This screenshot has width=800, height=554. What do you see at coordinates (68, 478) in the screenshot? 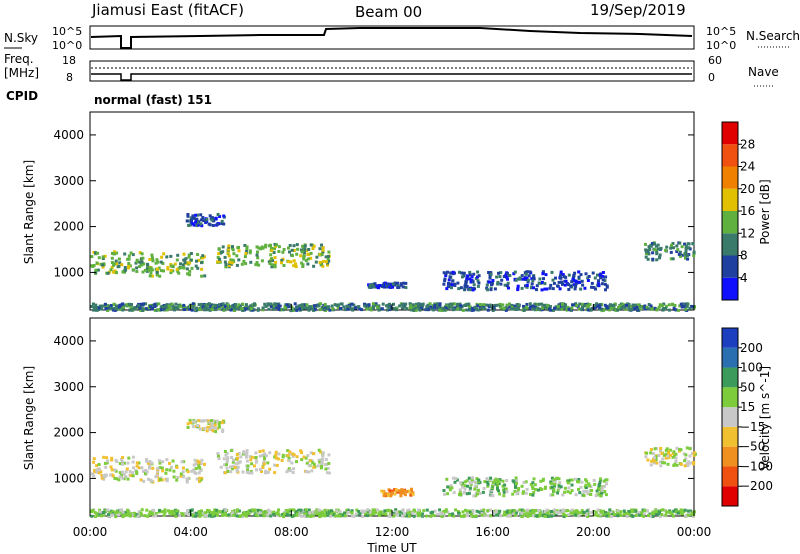
I see `velocity-ytick-label: 1000` at bounding box center [68, 478].